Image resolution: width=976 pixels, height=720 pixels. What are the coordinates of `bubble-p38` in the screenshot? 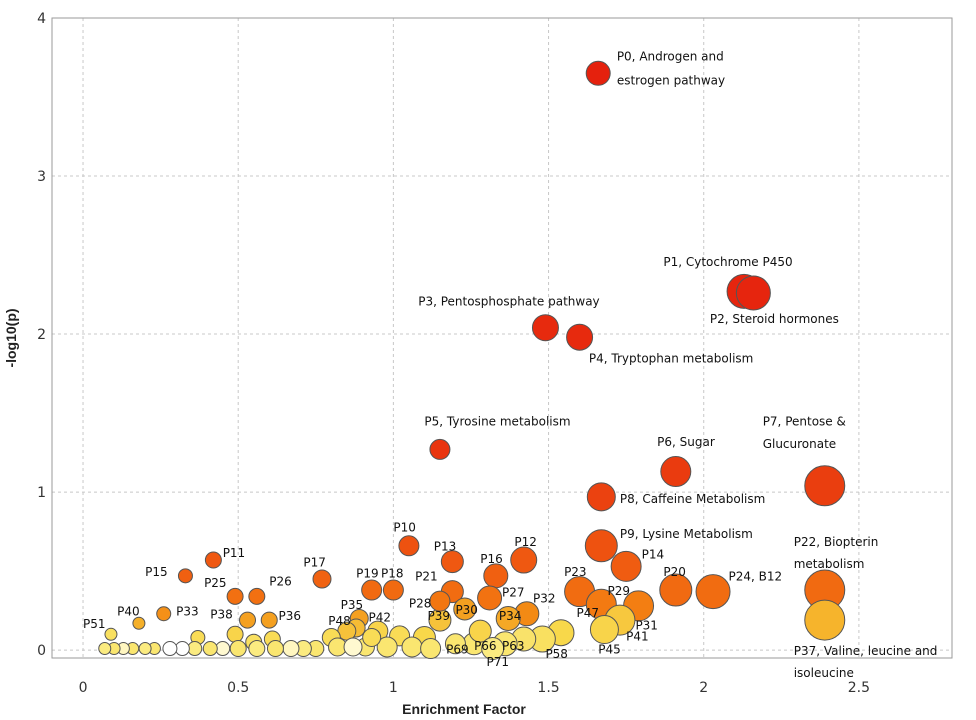 It's located at (248, 620).